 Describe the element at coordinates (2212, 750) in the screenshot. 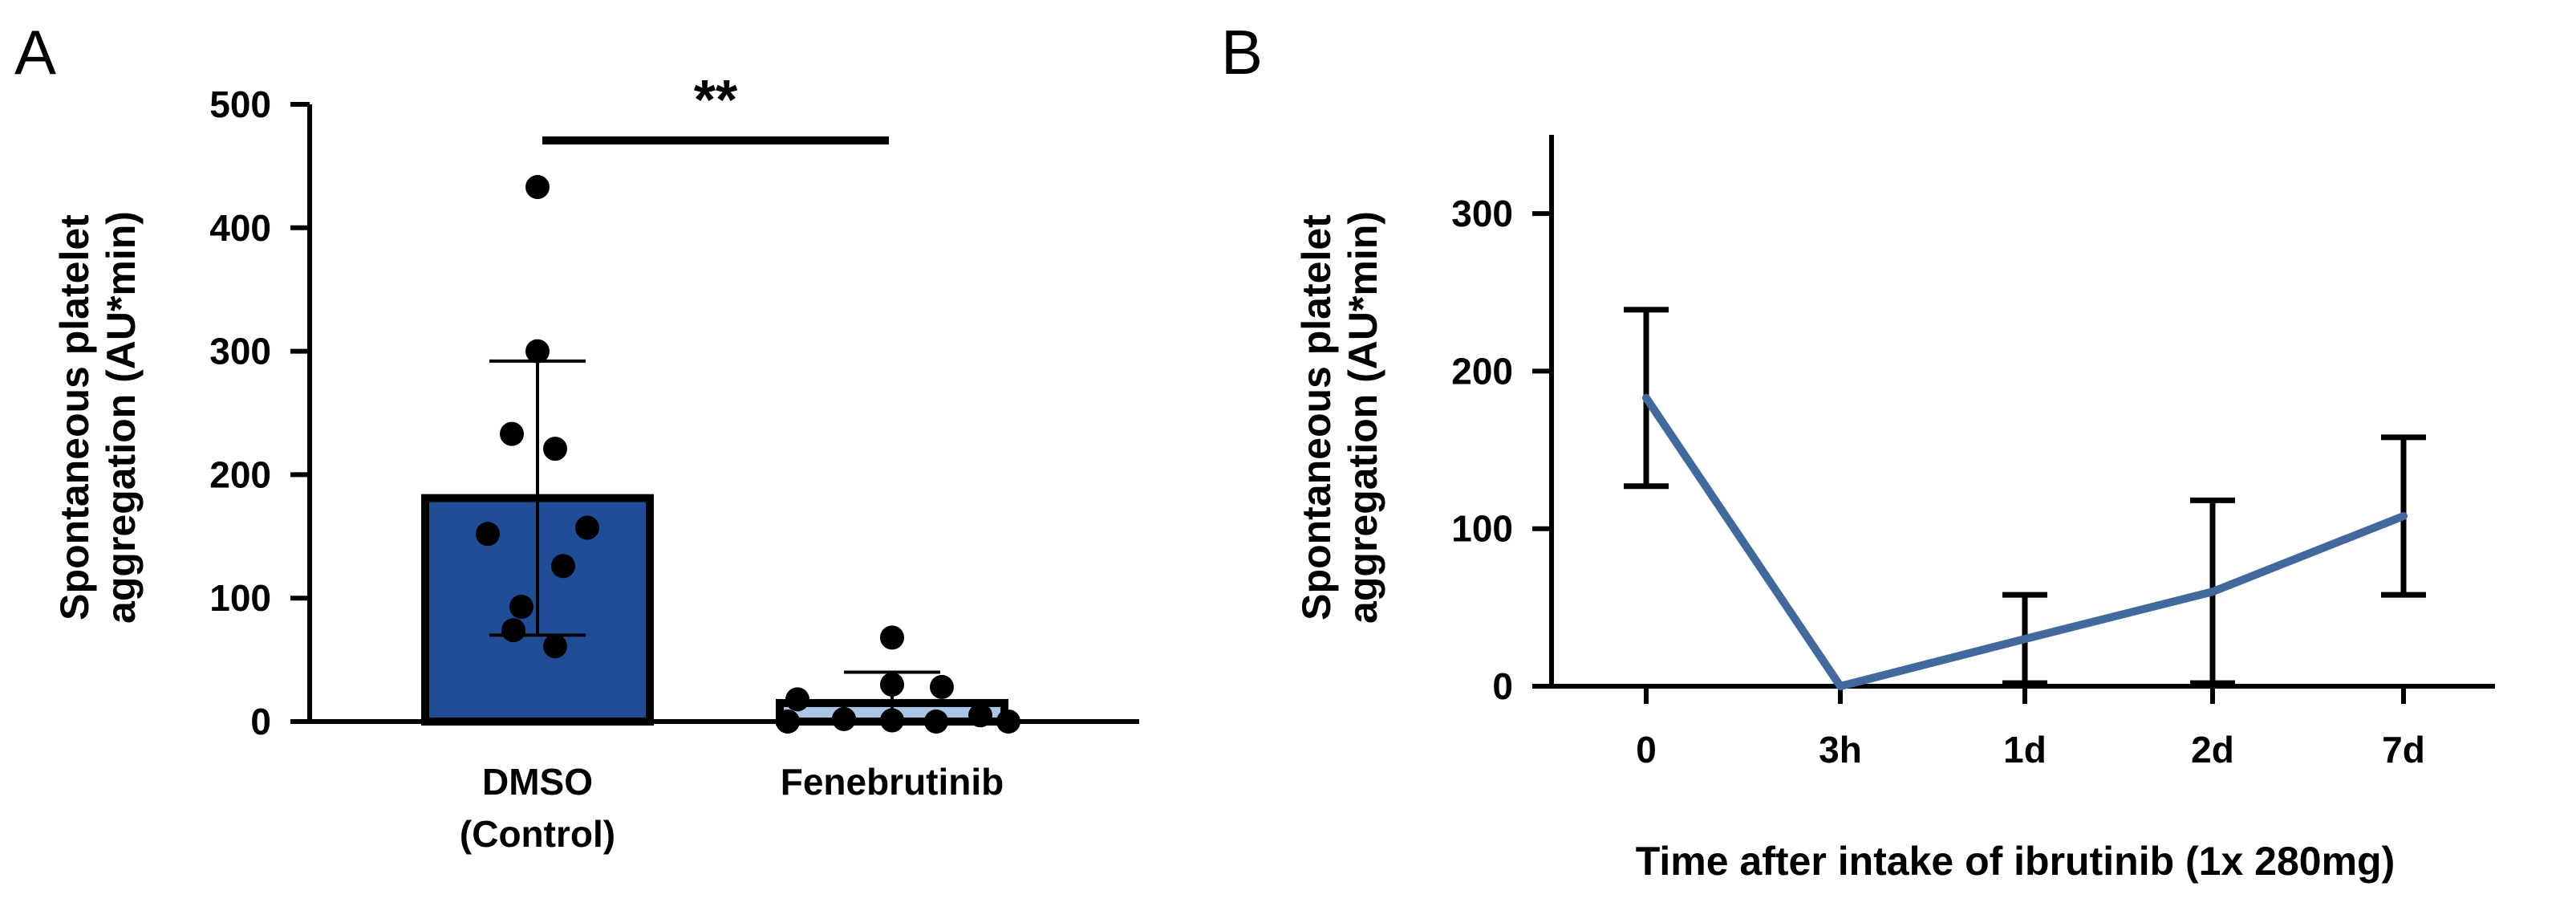

I see `panel-b-x-tick-label: 2d` at that location.